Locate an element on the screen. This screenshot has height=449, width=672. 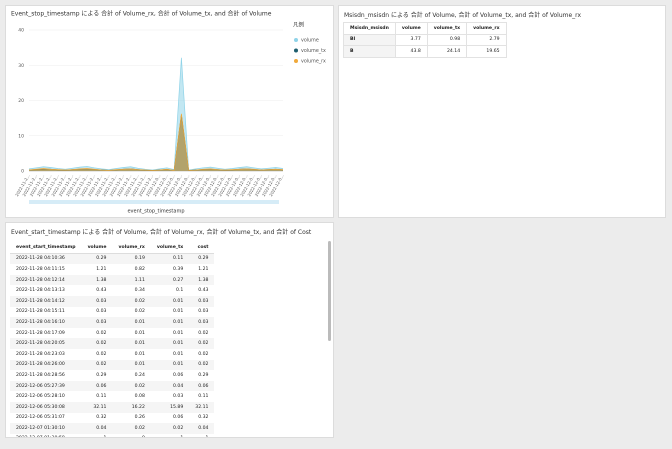
table-cell: 0.08 is located at coordinates (139, 397).